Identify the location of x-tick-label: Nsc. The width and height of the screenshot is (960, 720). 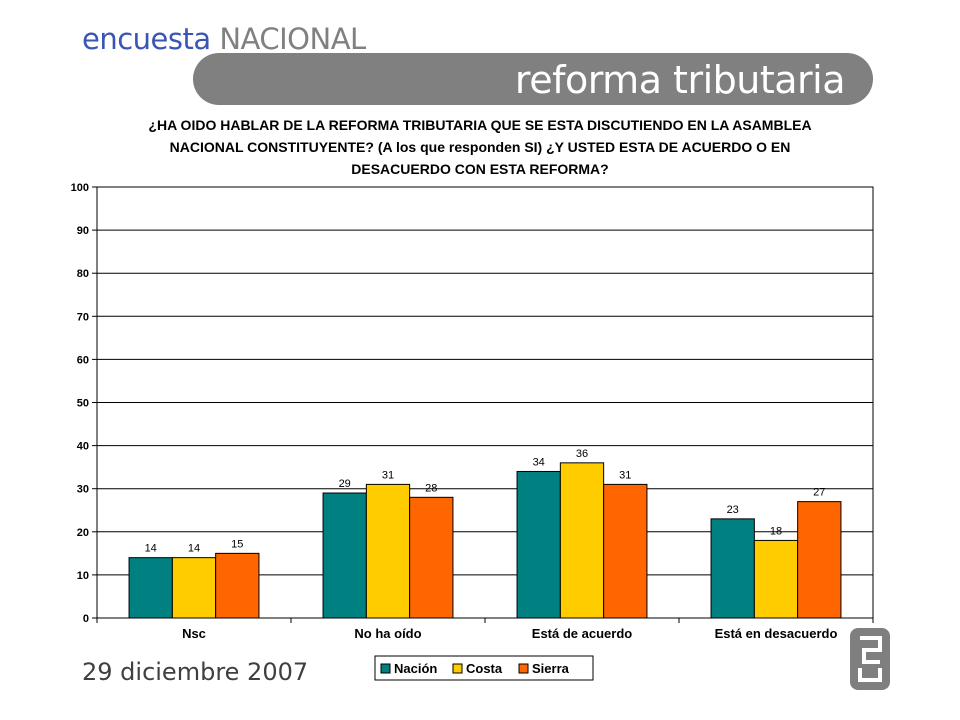
(194, 633).